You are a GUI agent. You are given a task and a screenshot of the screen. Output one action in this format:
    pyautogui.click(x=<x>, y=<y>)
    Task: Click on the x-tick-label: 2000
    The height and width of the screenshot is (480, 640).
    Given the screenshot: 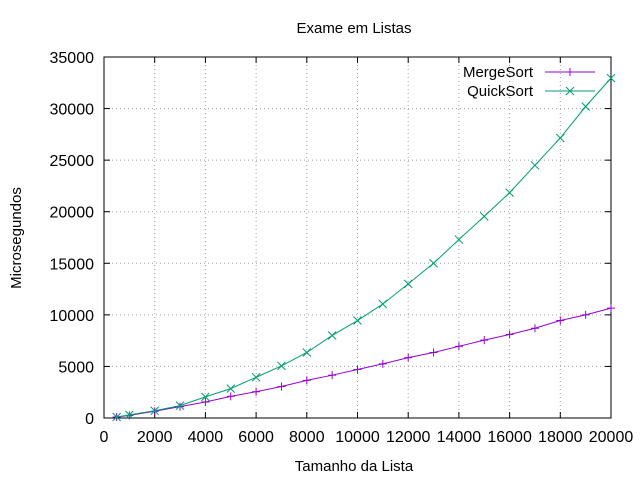 What is the action you would take?
    pyautogui.click(x=155, y=437)
    